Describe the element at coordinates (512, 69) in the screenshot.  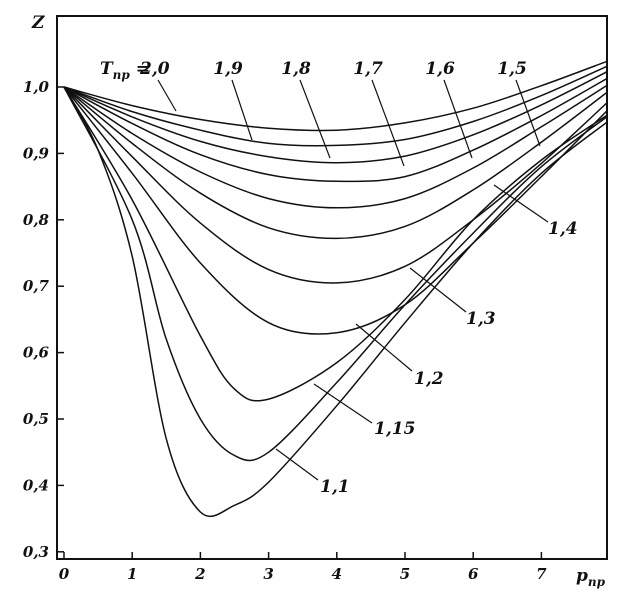
I see `series-label-text: 1,5` at that location.